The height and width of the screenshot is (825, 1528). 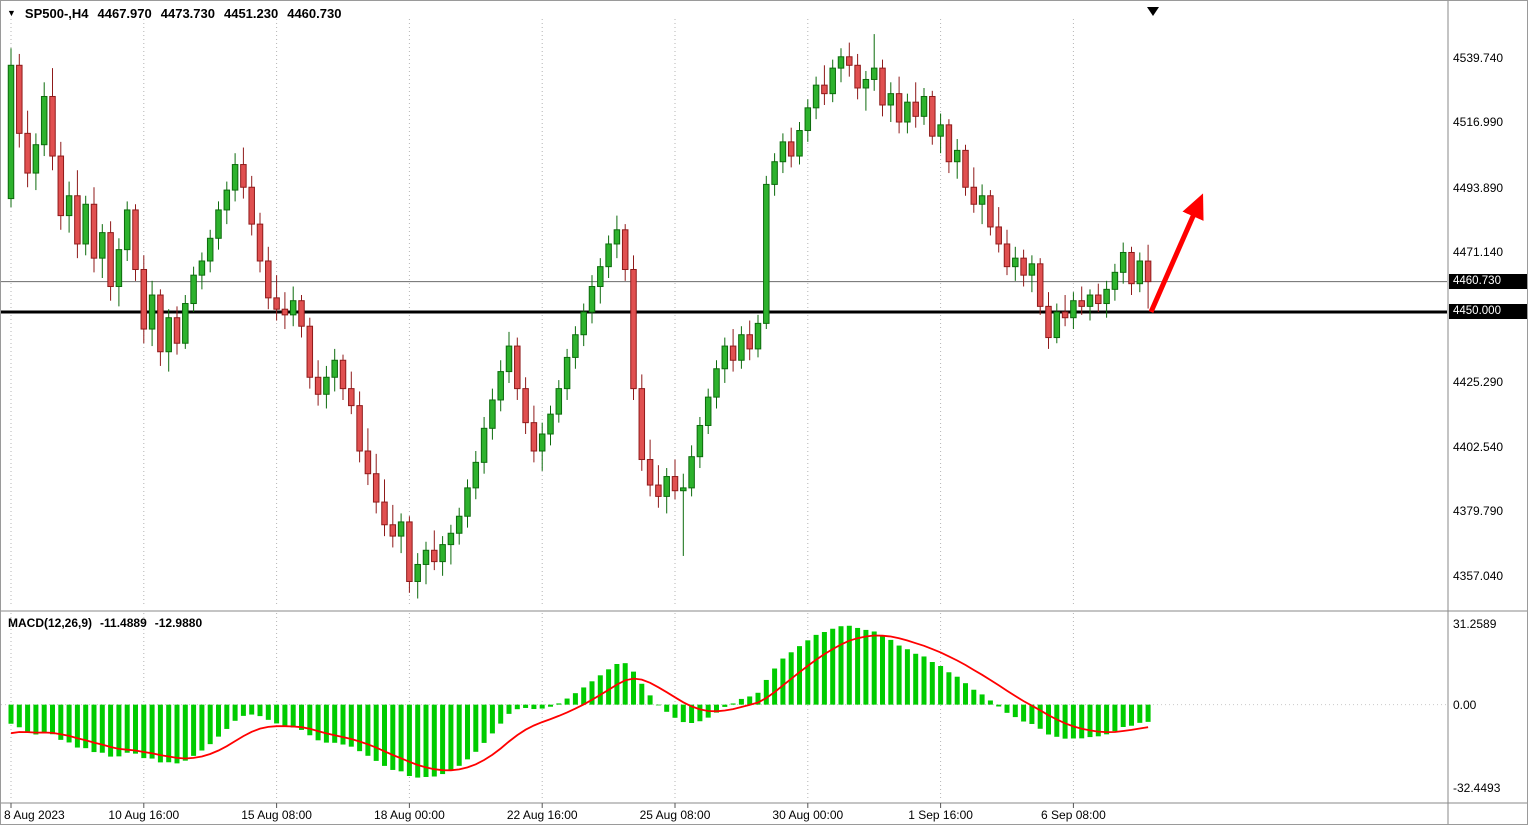 What do you see at coordinates (1478, 122) in the screenshot?
I see `price-axis-label: 4516.990` at bounding box center [1478, 122].